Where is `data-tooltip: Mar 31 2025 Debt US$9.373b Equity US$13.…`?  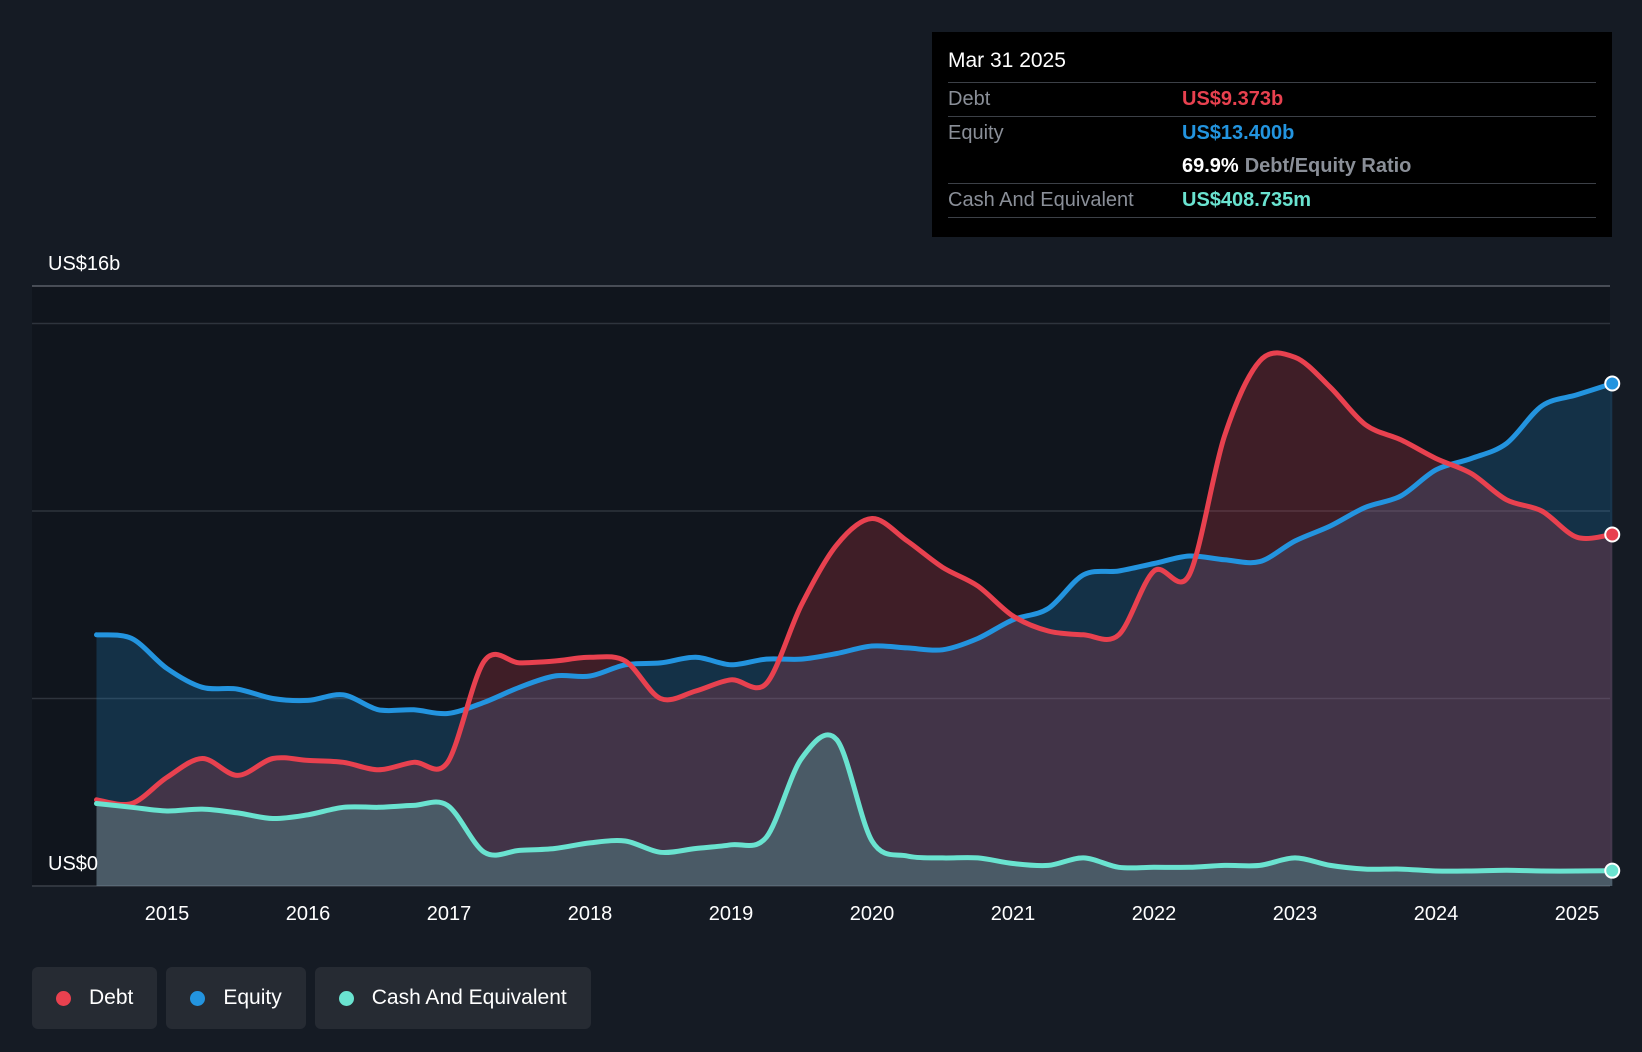 data-tooltip: Mar 31 2025 Debt US$9.373b Equity US$13.… is located at coordinates (1272, 134).